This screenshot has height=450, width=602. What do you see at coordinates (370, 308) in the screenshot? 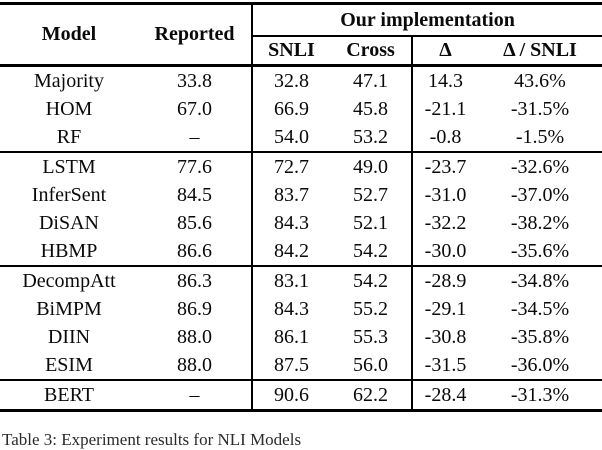
I see `cell-cross: 55.2` at bounding box center [370, 308].